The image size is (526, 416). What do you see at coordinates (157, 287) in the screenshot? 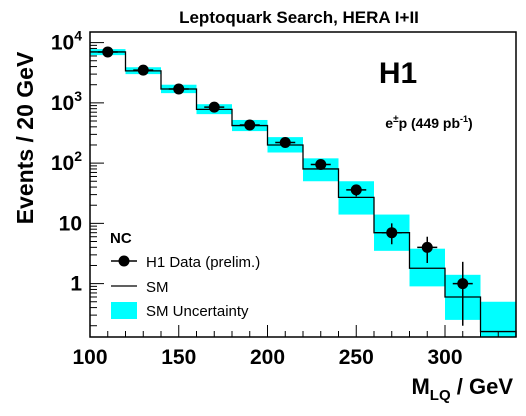
I see `legend-label-sm: SM` at bounding box center [157, 287].